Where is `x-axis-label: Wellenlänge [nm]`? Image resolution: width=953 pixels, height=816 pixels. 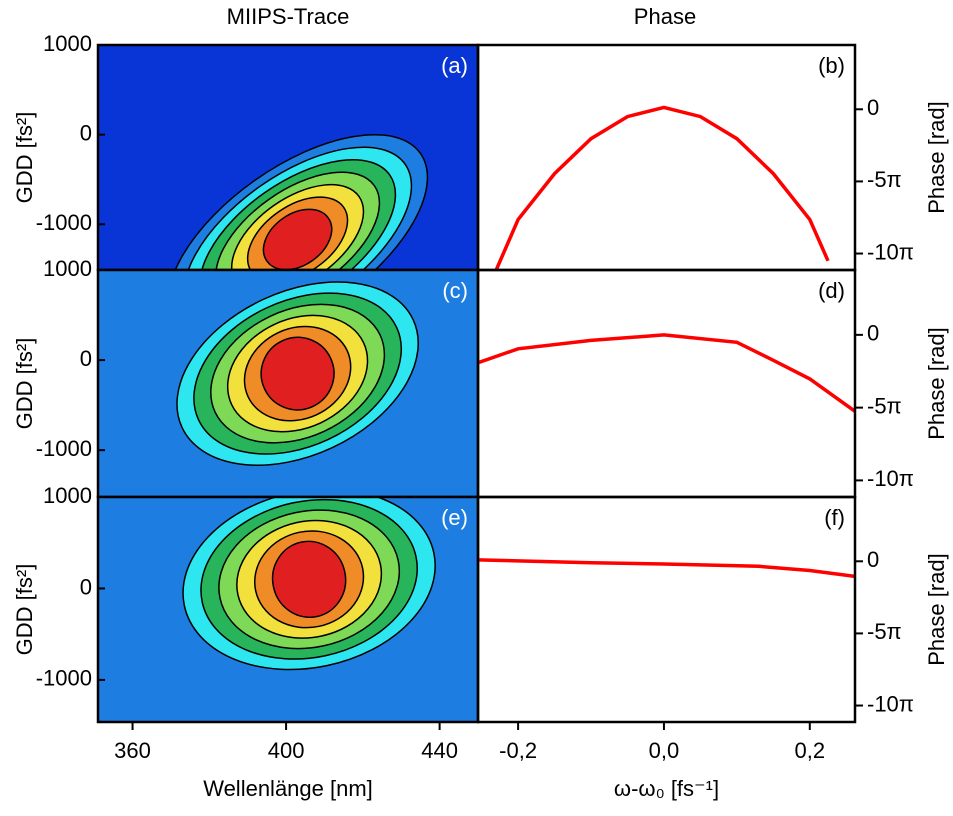
x-axis-label: Wellenlänge [nm] is located at coordinates (288, 788).